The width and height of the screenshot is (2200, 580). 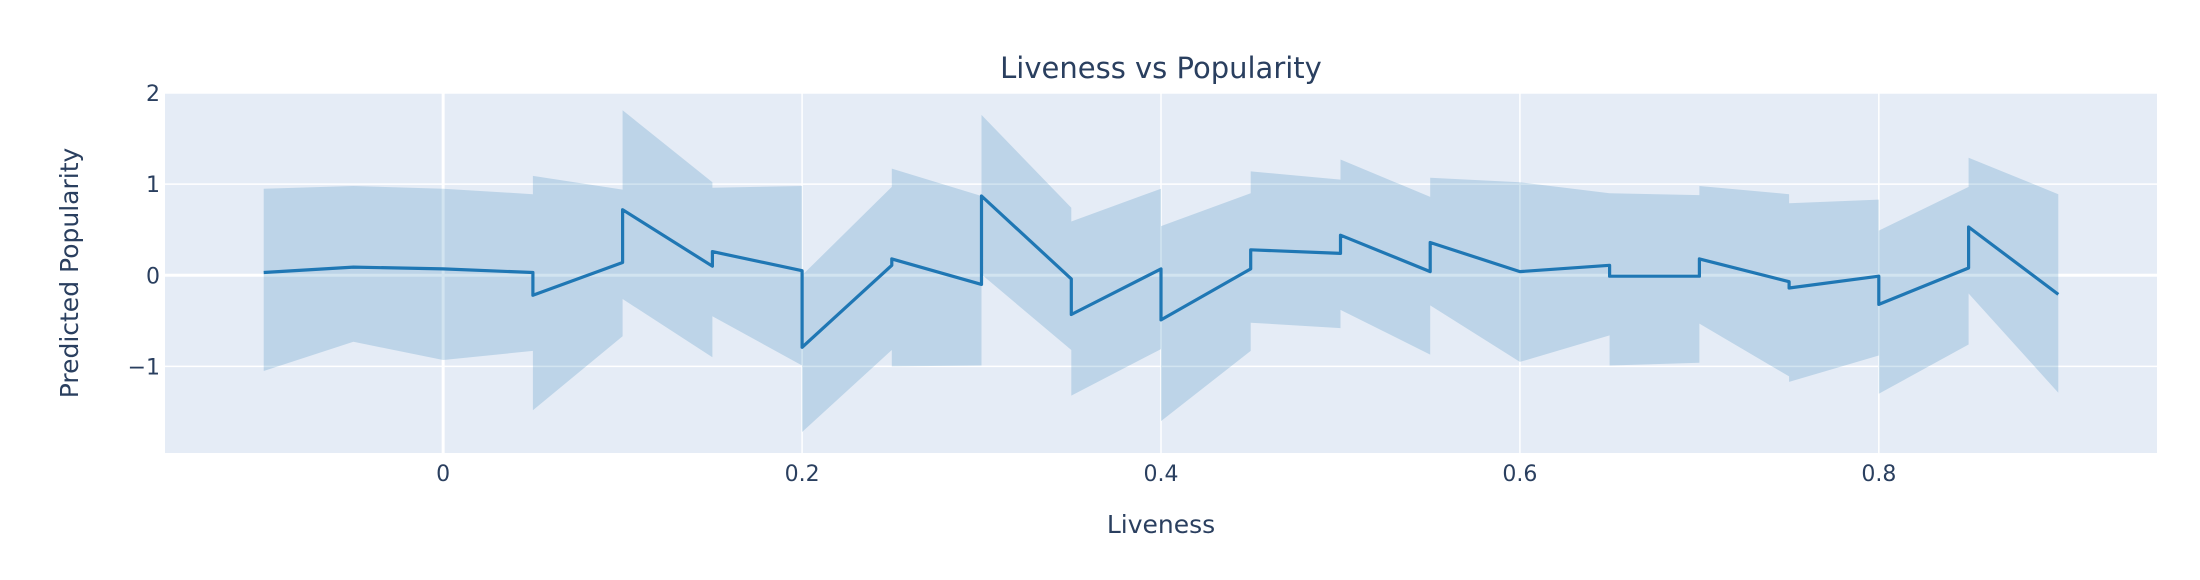 What do you see at coordinates (153, 94) in the screenshot?
I see `y-tick-label: 2` at bounding box center [153, 94].